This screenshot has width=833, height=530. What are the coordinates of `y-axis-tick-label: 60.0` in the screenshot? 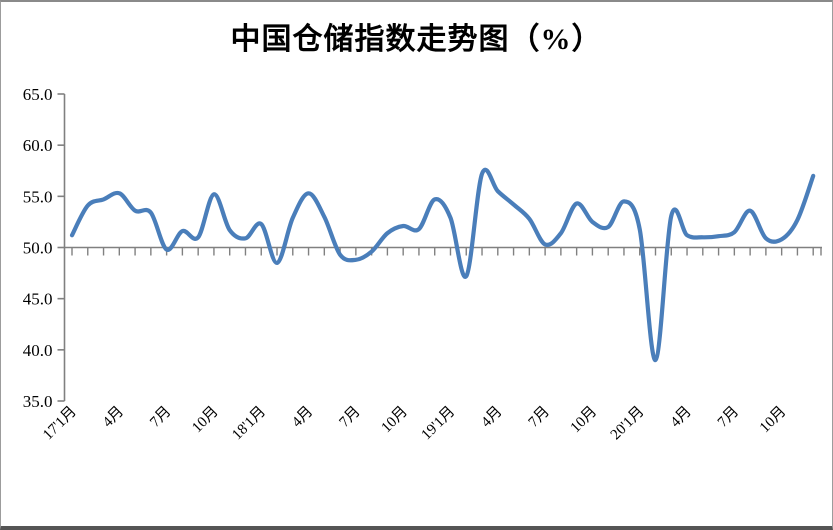 It's located at (38, 145).